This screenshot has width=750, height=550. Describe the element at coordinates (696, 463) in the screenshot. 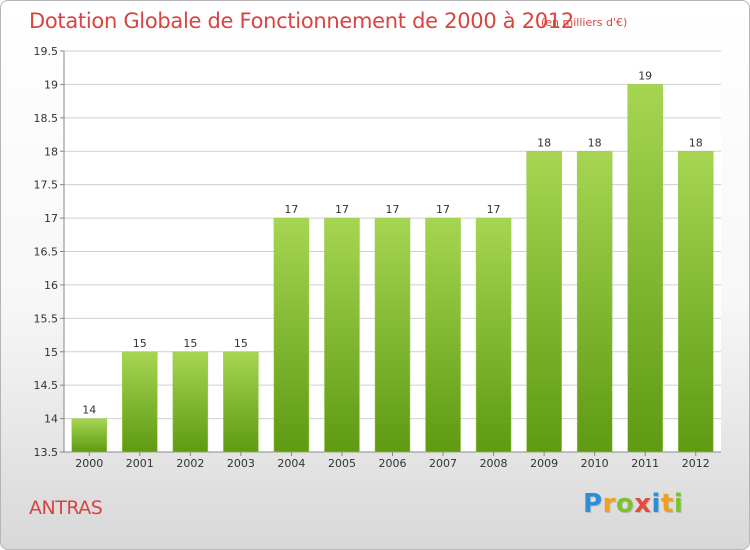

I see `x-tick-label: 2012` at that location.